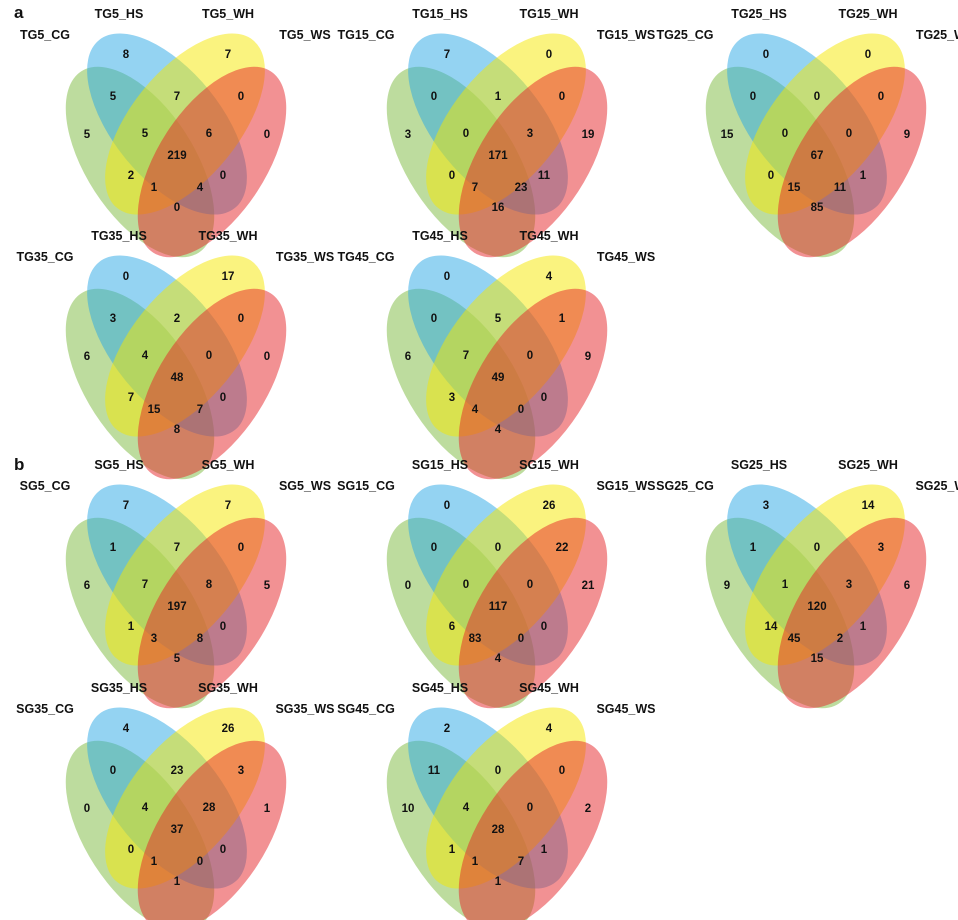 Image resolution: width=958 pixels, height=920 pixels. I want to click on venn-region-count-acd: 7, so click(475, 188).